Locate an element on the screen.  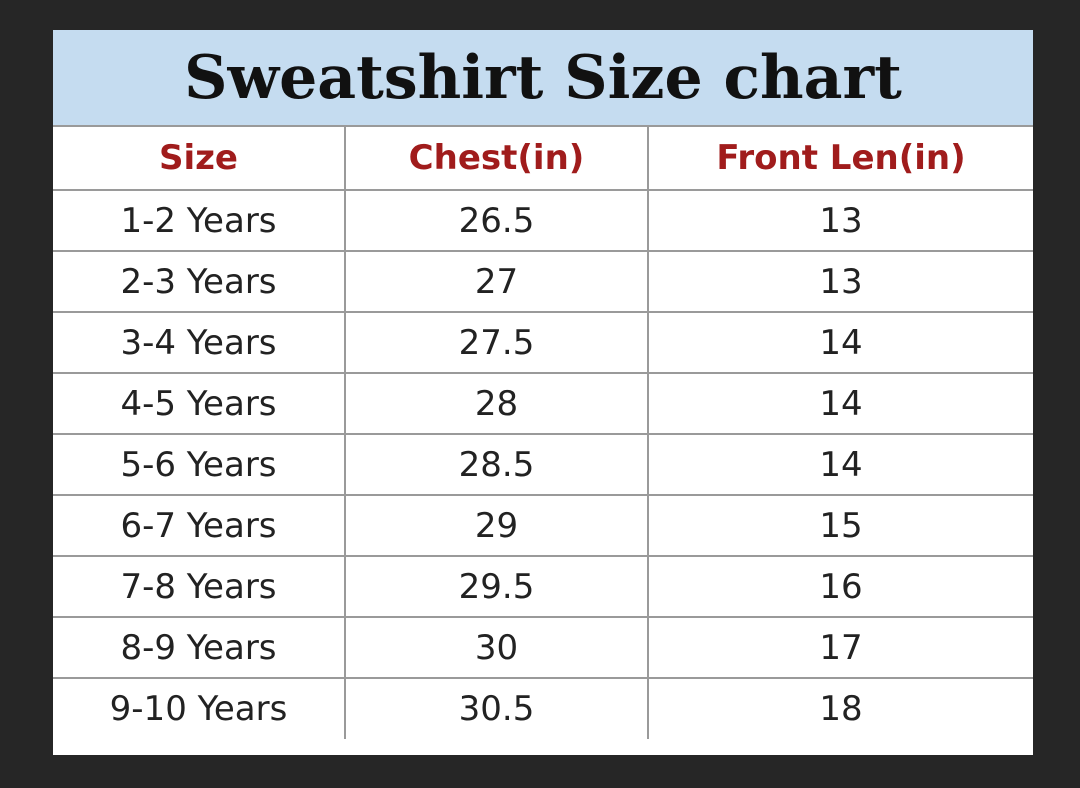
column-header: Front Len(in) is located at coordinates (840, 159).